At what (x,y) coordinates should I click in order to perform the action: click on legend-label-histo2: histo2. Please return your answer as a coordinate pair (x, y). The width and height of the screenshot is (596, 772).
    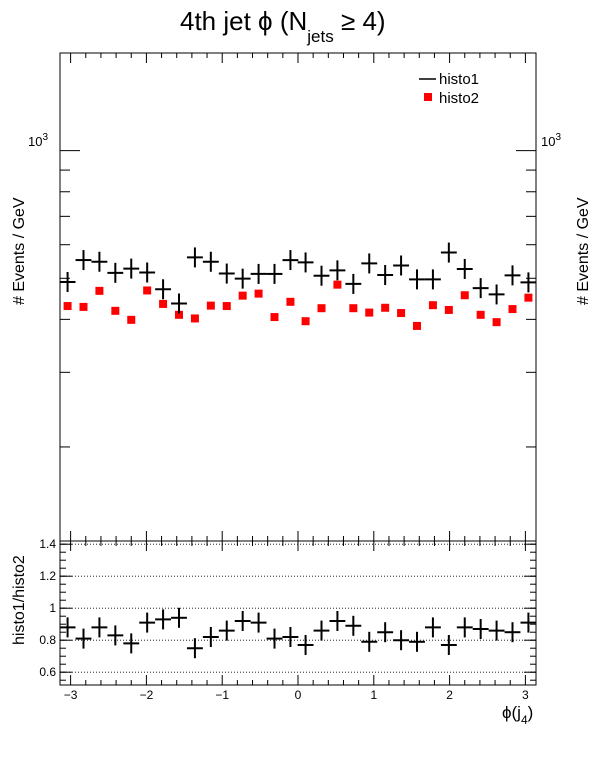
    Looking at the image, I should click on (459, 98).